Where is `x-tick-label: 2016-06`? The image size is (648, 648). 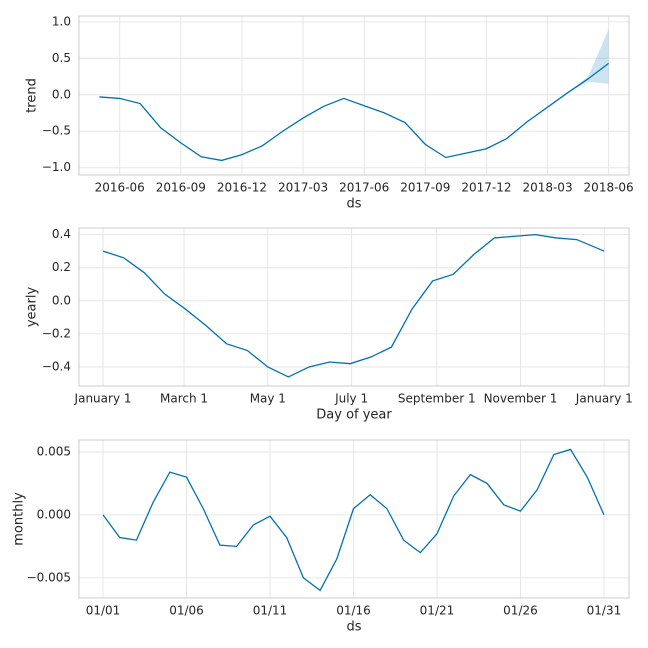 x-tick-label: 2016-06 is located at coordinates (120, 188).